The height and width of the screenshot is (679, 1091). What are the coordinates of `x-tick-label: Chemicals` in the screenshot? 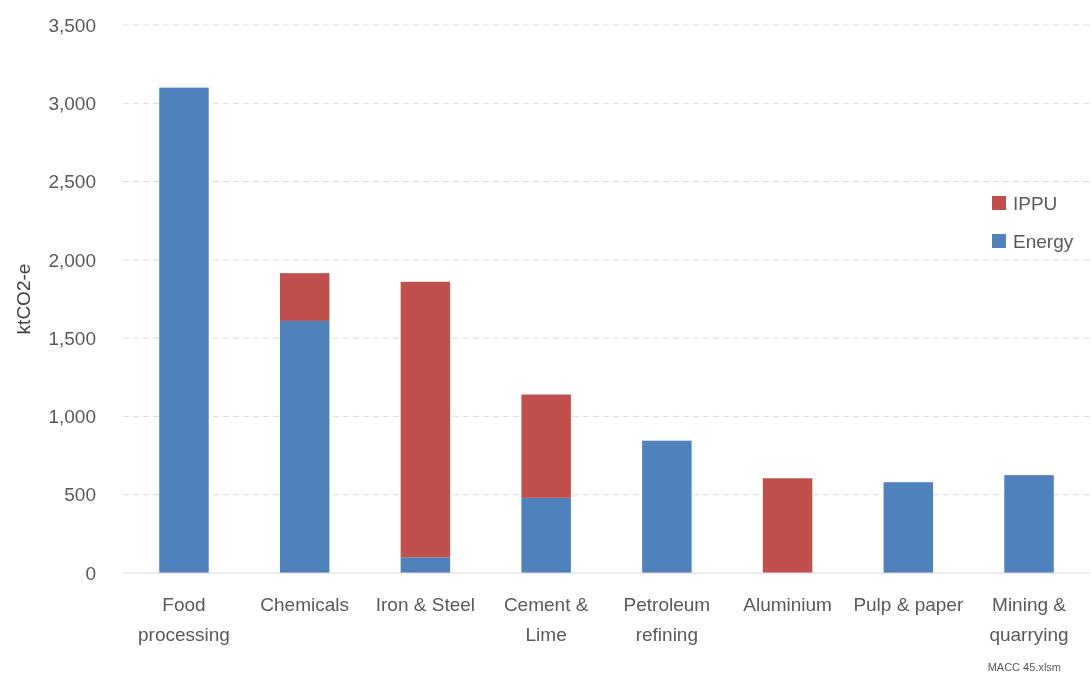 It's located at (305, 604).